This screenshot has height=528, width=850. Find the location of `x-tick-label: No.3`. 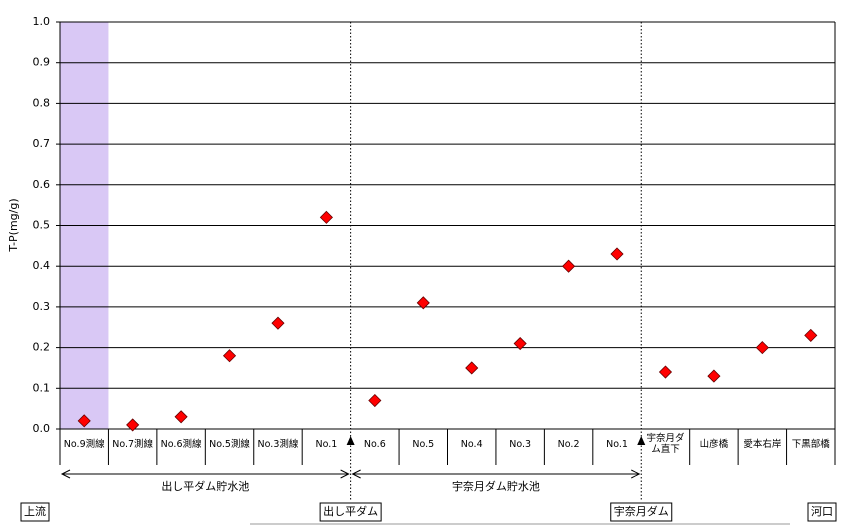

x-tick-label: No.3 is located at coordinates (520, 444).